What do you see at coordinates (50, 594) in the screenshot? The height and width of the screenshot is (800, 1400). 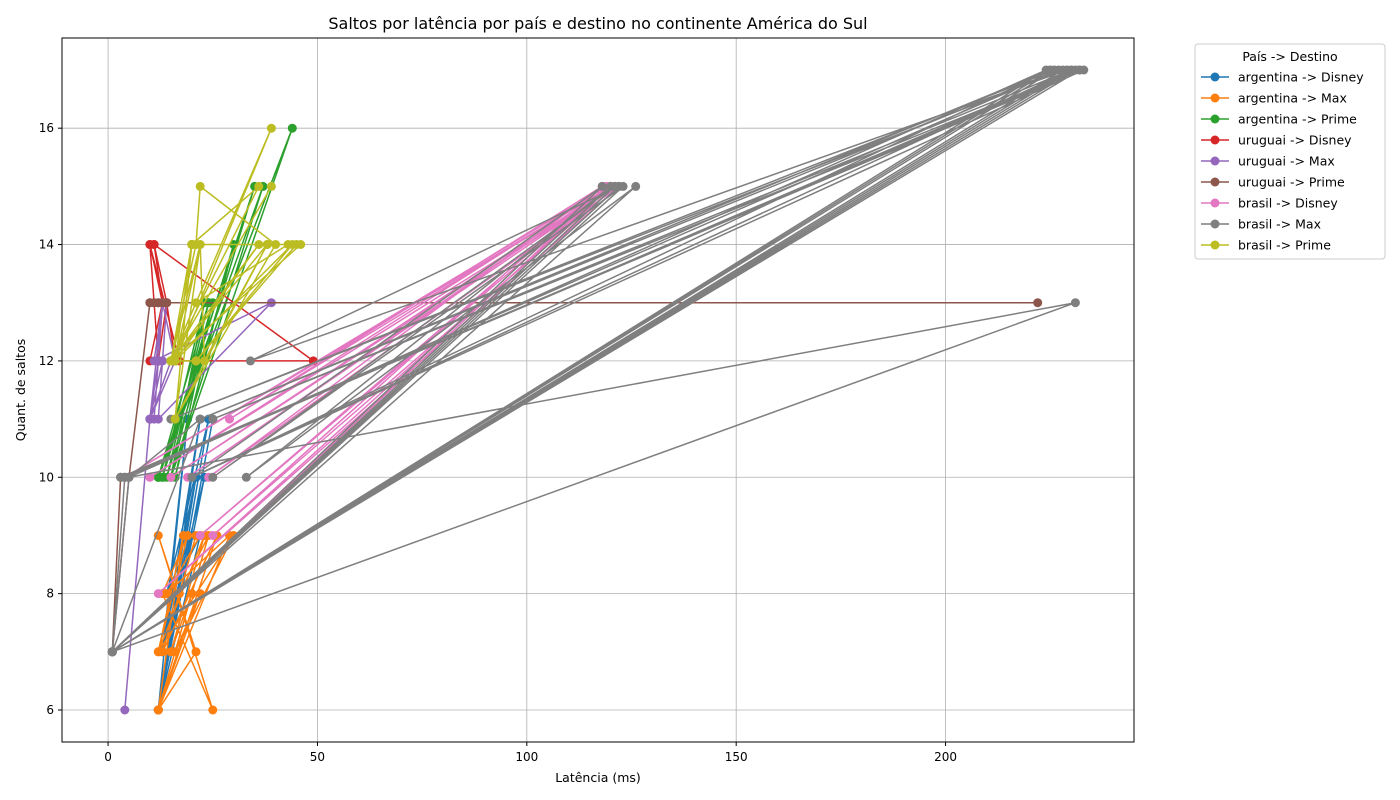 I see `y-tick-label: 8` at bounding box center [50, 594].